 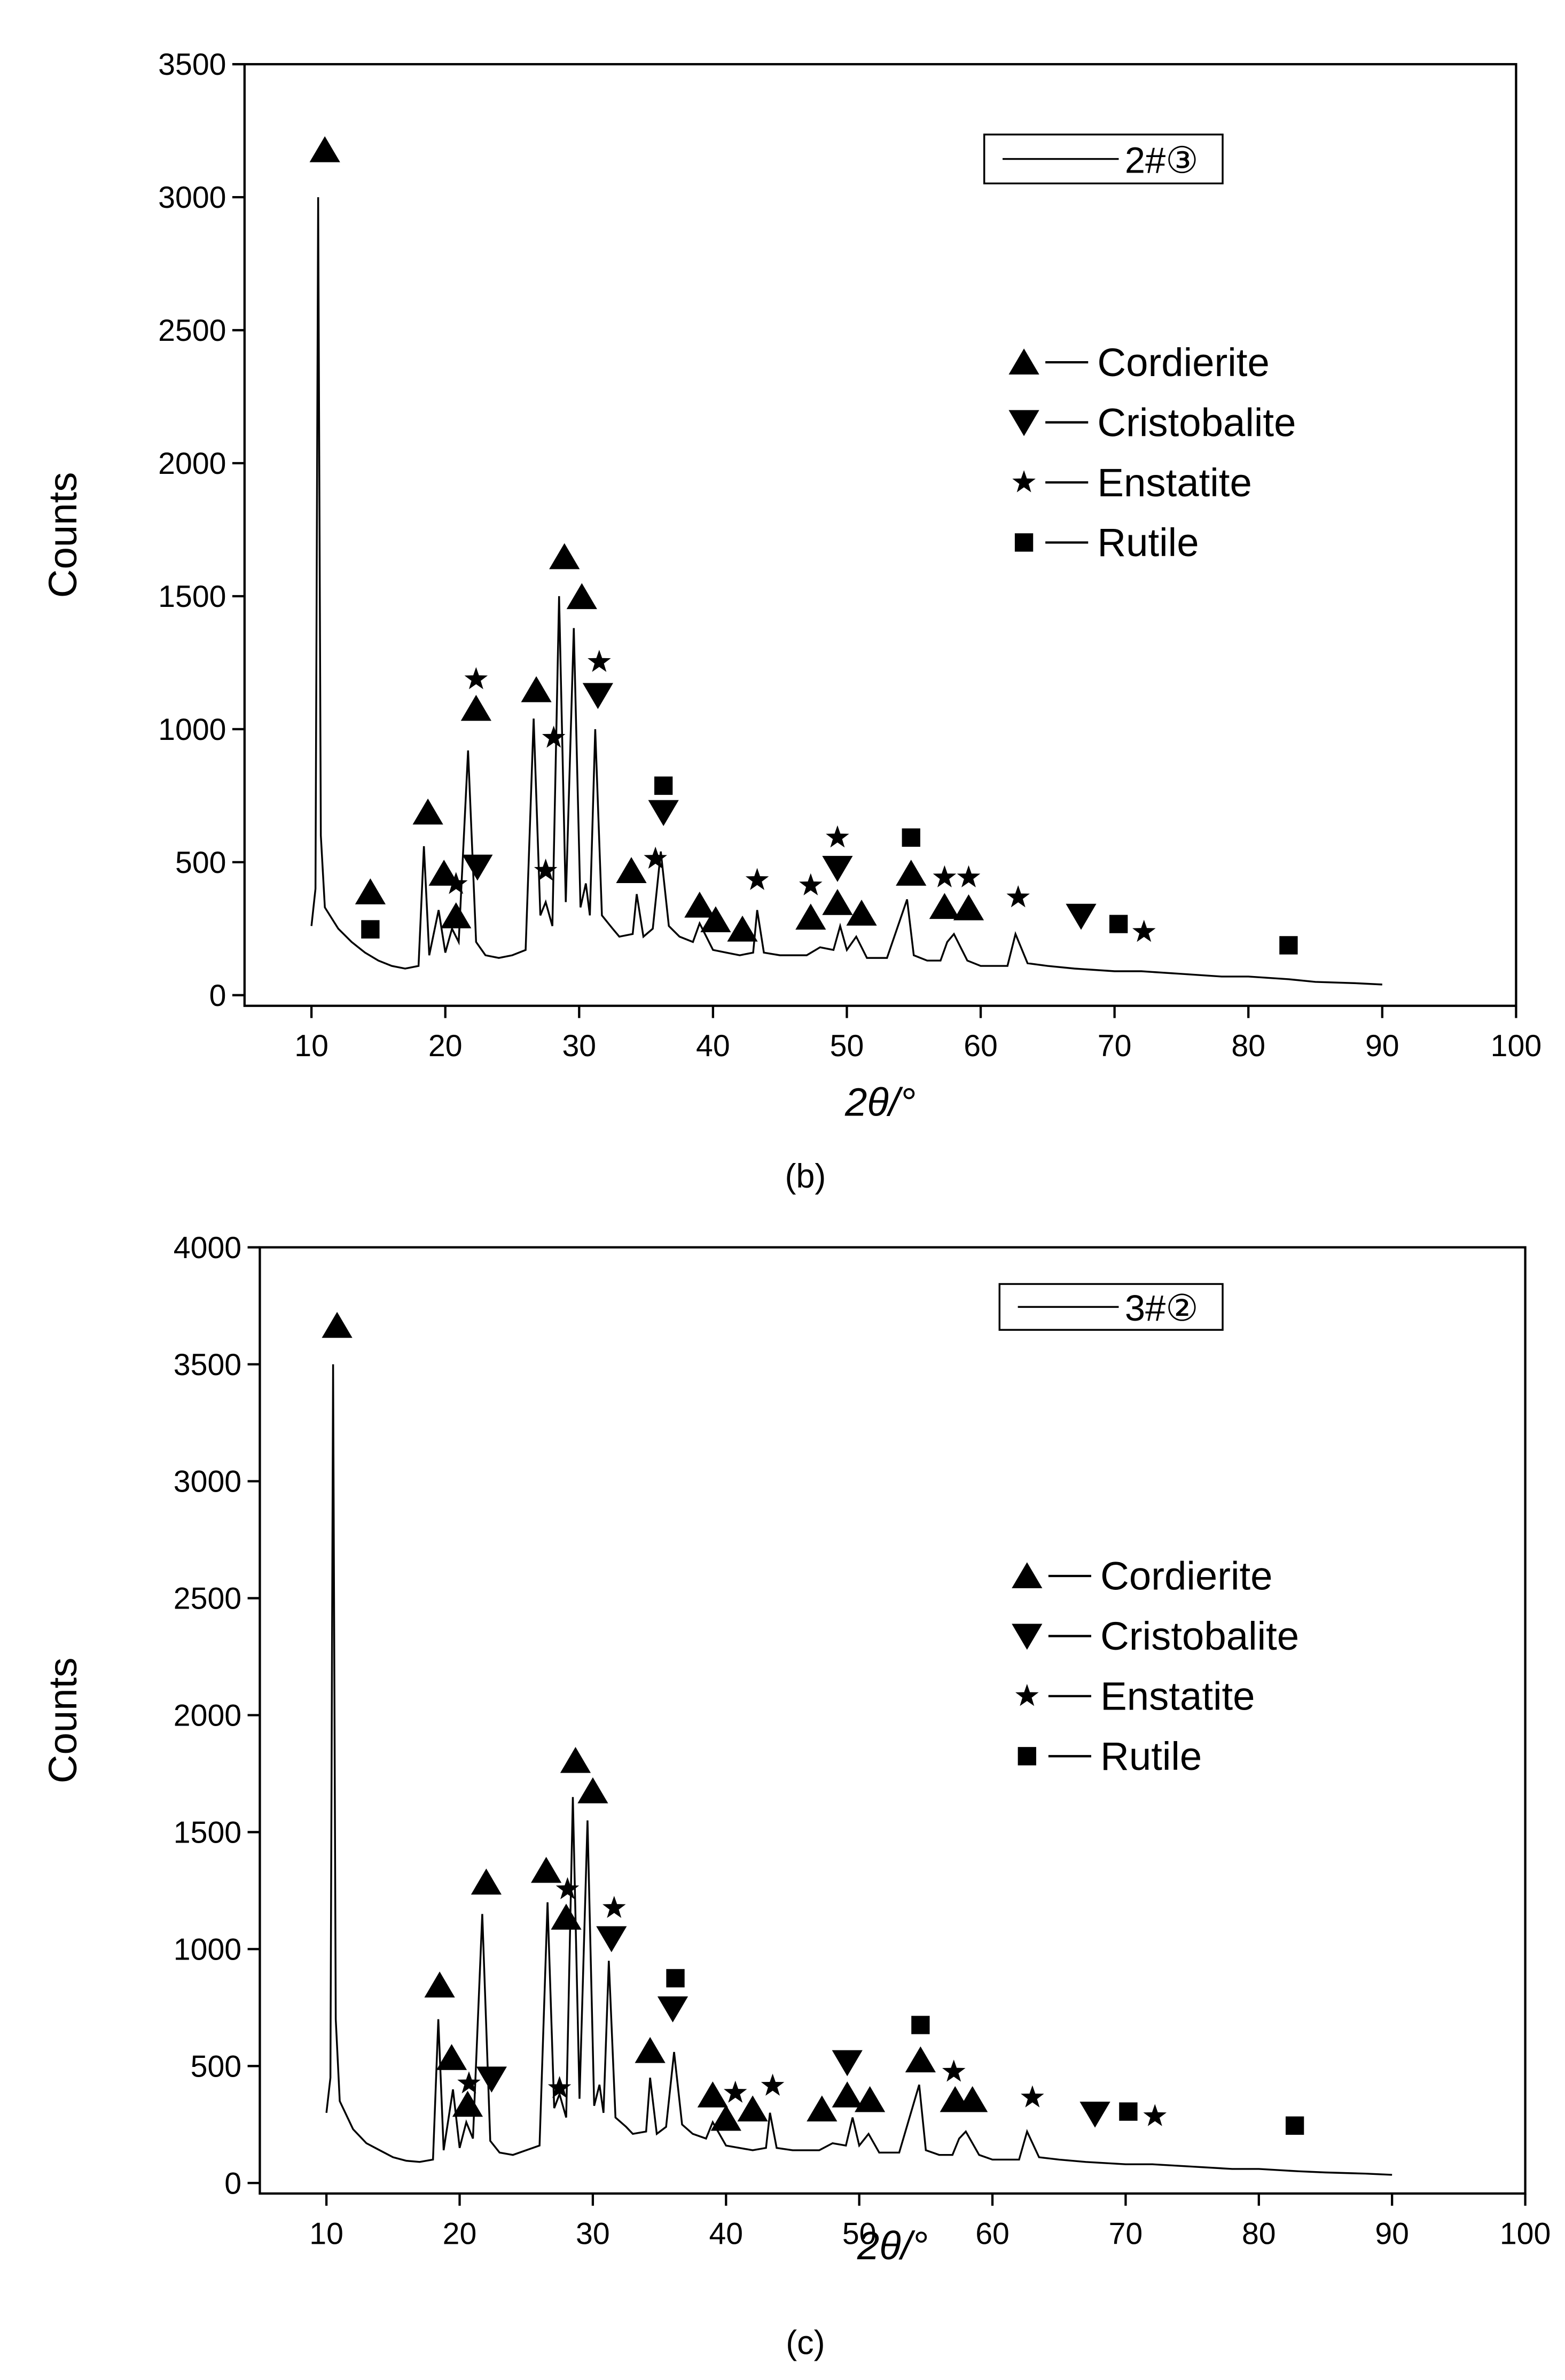 I want to click on x-tick-label: 80, so click(x=1248, y=1046).